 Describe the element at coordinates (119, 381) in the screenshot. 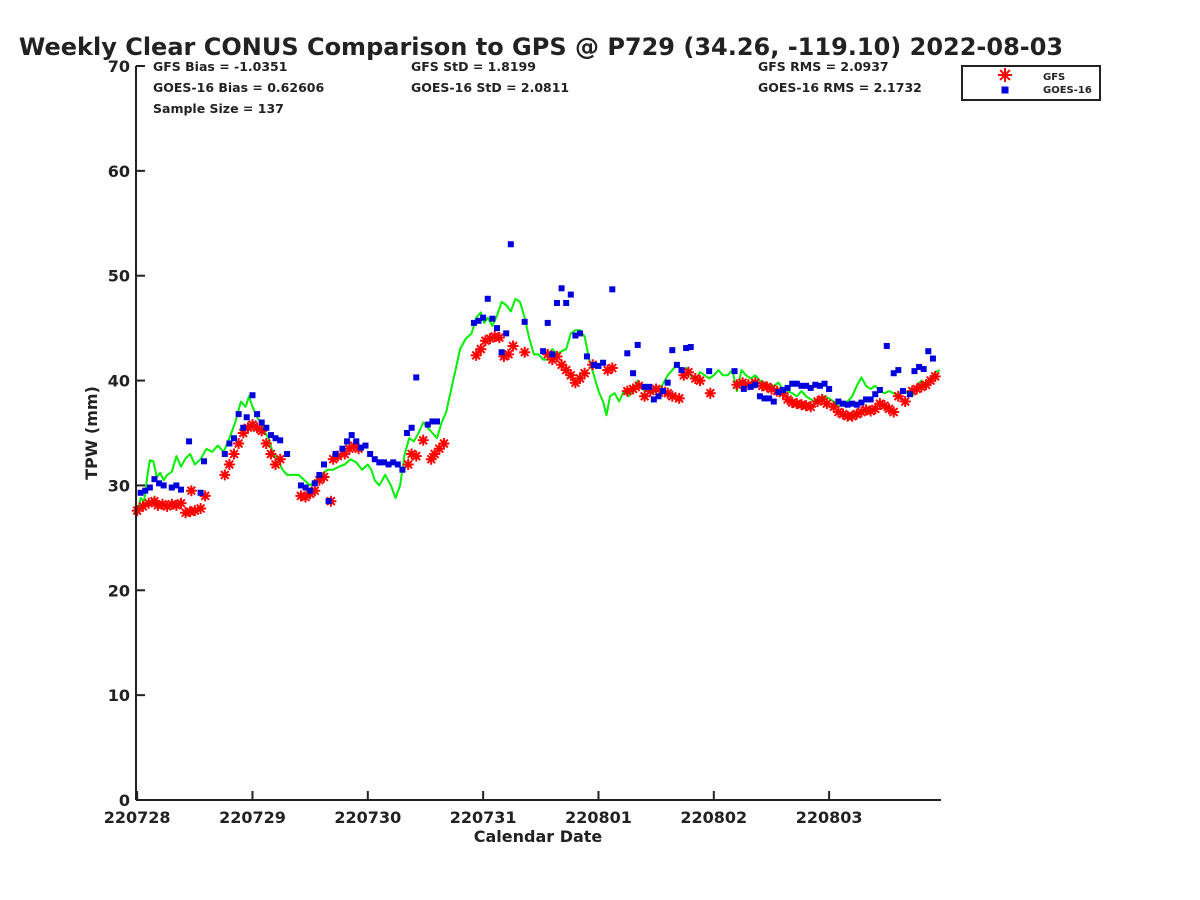

I see `y-tick-label: 40` at that location.